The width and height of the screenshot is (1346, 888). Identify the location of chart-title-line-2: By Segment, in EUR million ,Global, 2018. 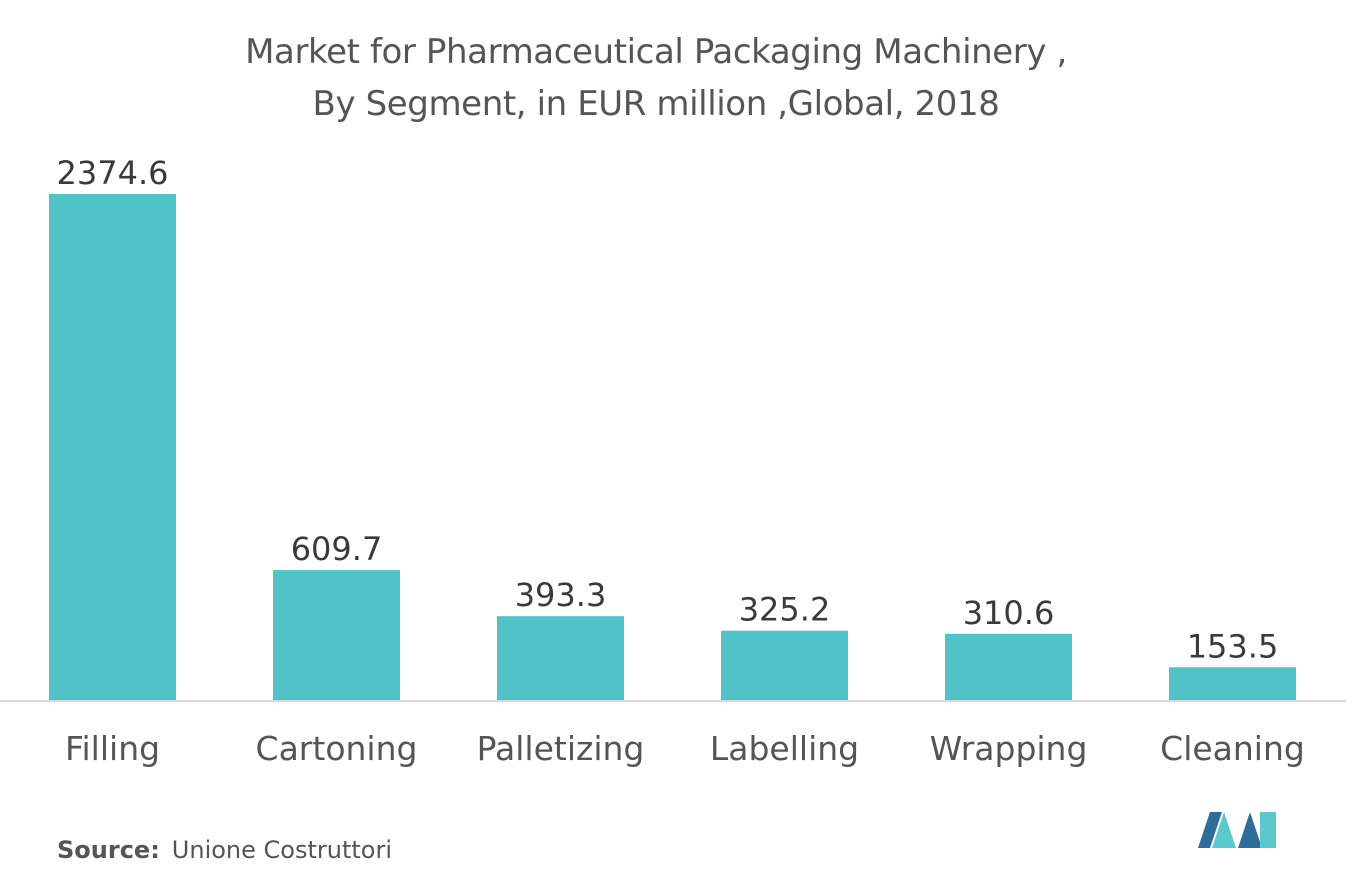
(656, 104).